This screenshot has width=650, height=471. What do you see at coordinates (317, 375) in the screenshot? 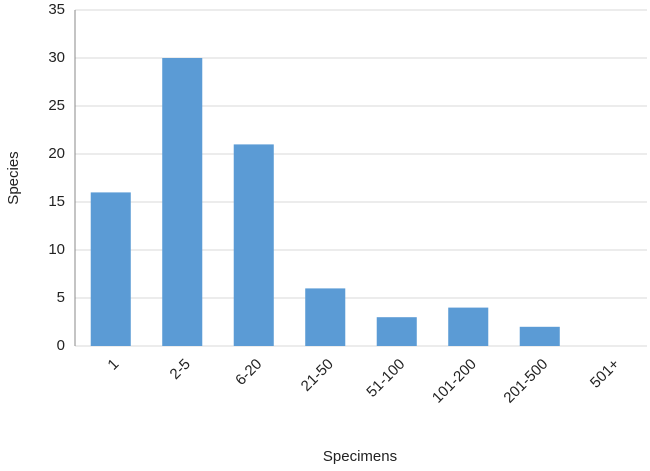
I see `x-tick-label: 21-50` at bounding box center [317, 375].